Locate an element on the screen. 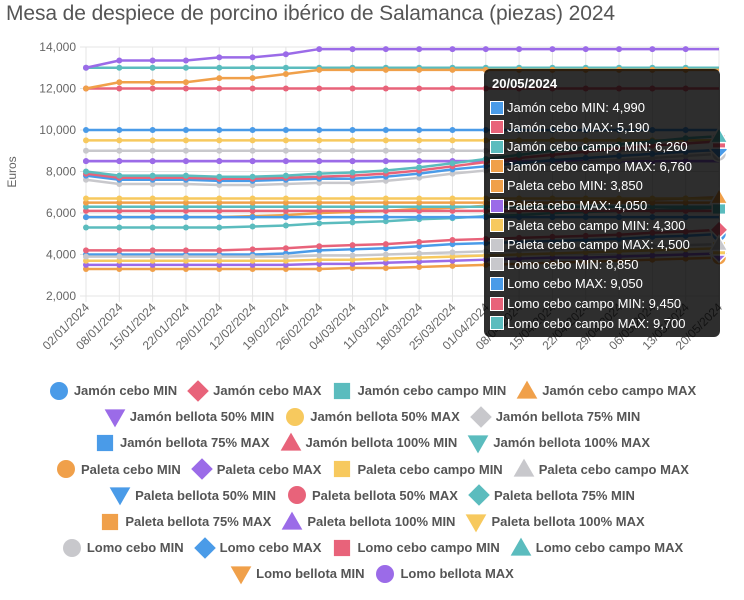 This screenshot has height=600, width=744. legend-item: Paleta cebo MIN is located at coordinates (118, 470).